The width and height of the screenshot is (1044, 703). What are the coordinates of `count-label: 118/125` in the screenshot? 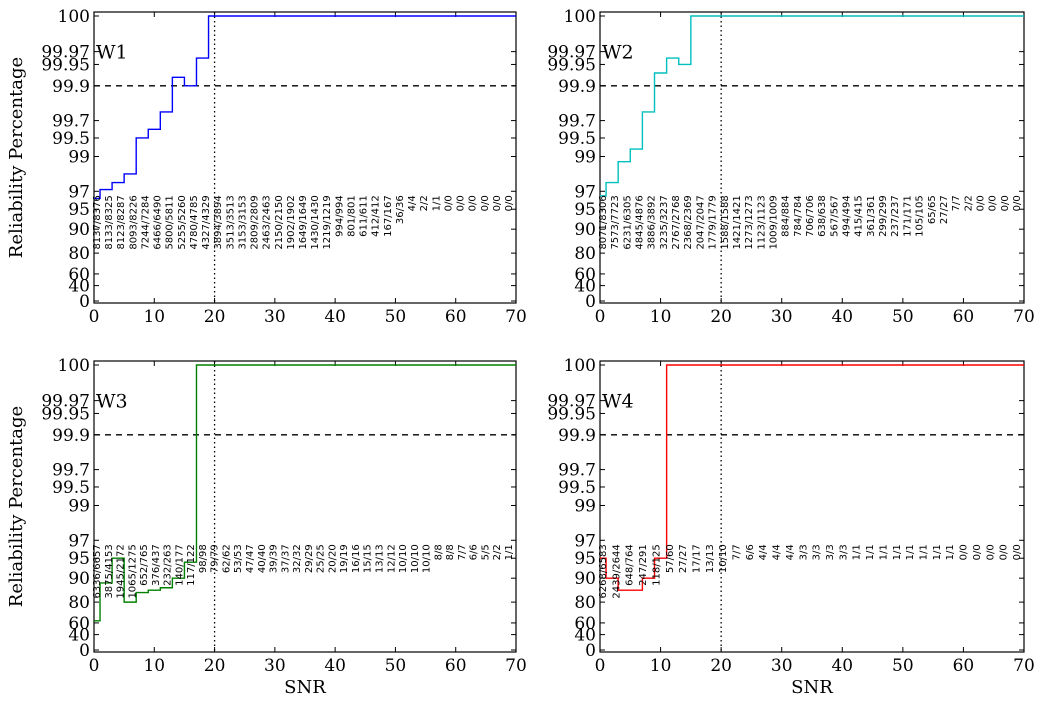 It's located at (656, 565).